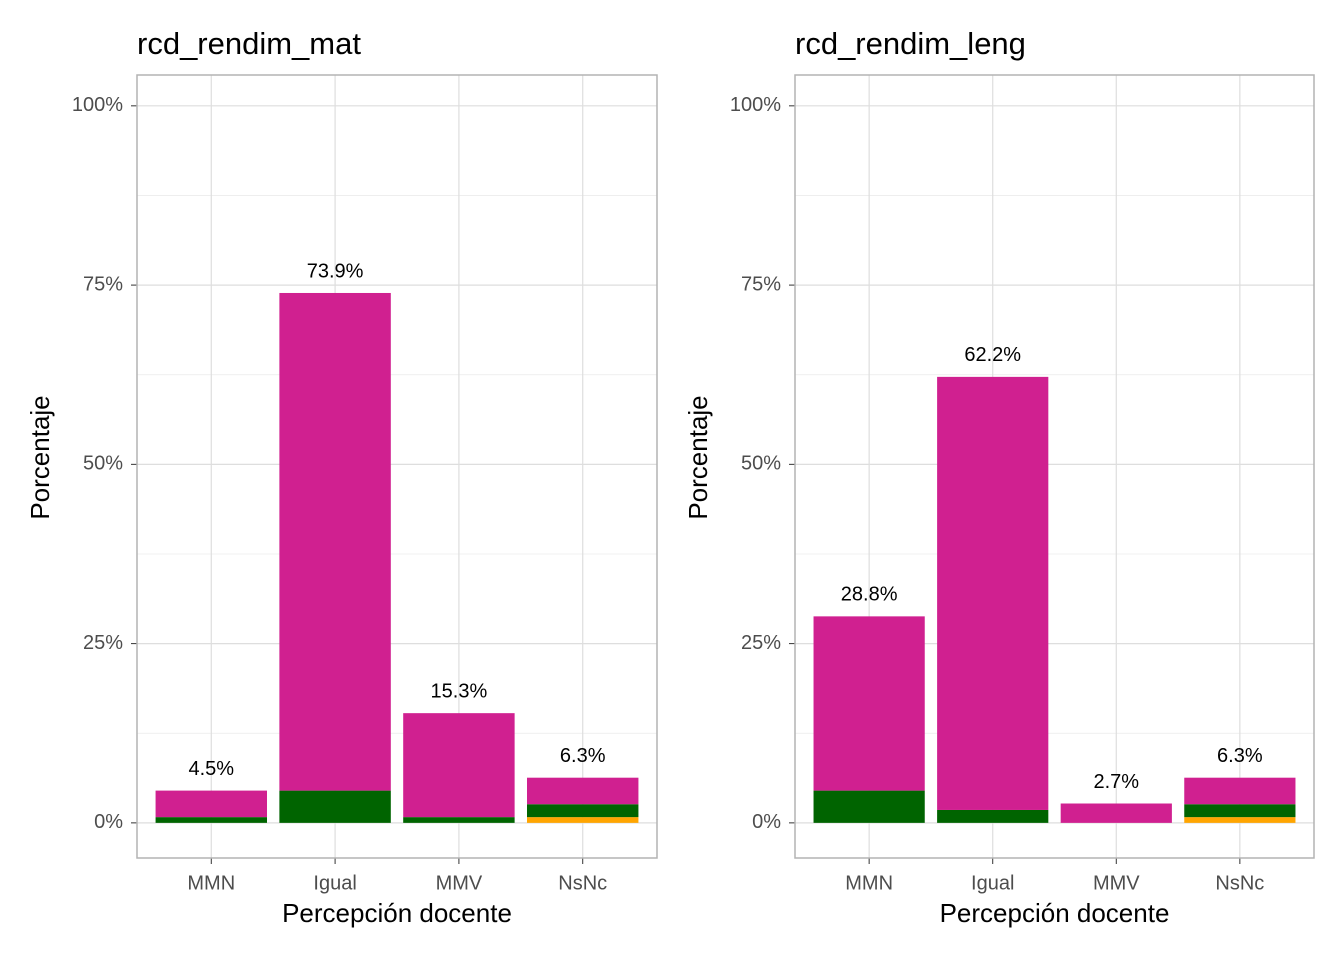 The height and width of the screenshot is (960, 1344). I want to click on data-label: 62.2%, so click(992, 355).